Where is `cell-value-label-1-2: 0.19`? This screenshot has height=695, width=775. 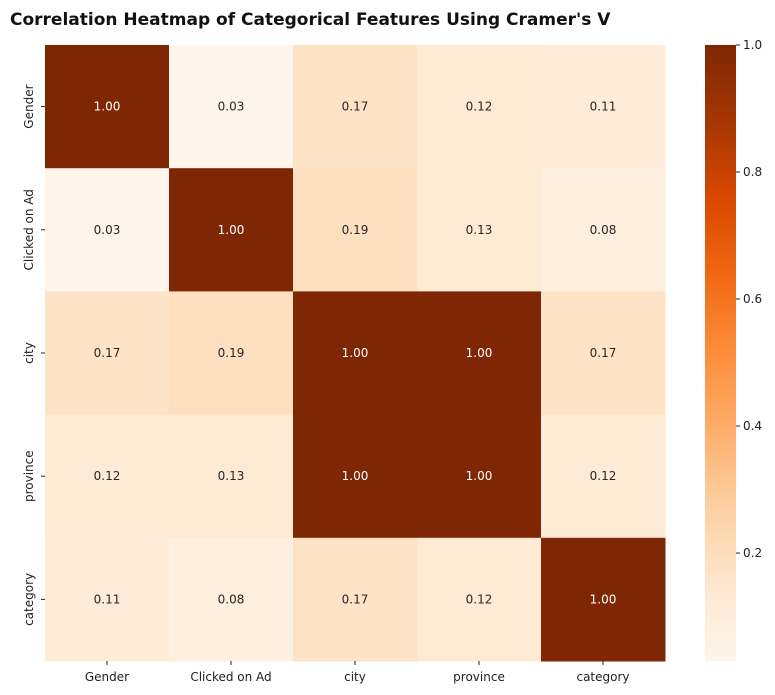 cell-value-label-1-2: 0.19 is located at coordinates (355, 230).